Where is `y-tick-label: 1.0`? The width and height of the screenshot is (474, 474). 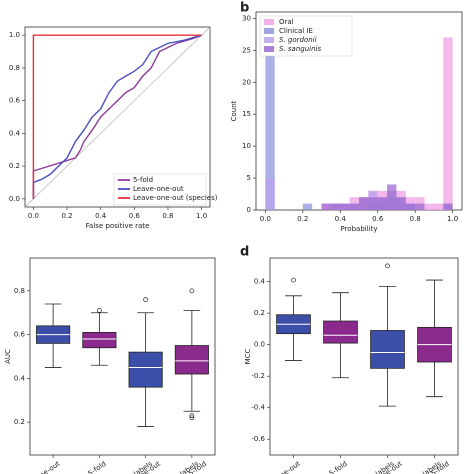 y-tick-label: 1.0 is located at coordinates (14, 35).